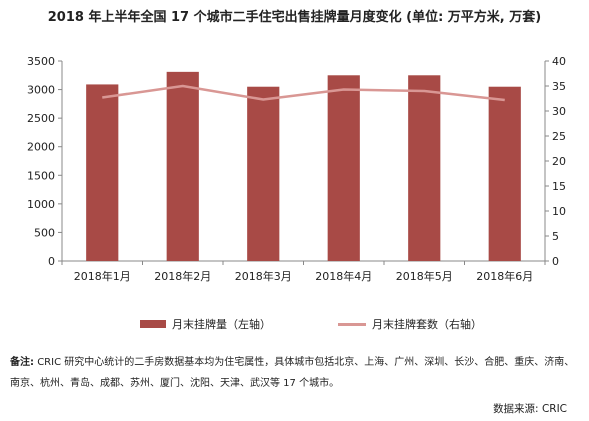 This screenshot has height=421, width=589. Describe the element at coordinates (41, 90) in the screenshot. I see `y-left-tick-label: 3000` at that location.